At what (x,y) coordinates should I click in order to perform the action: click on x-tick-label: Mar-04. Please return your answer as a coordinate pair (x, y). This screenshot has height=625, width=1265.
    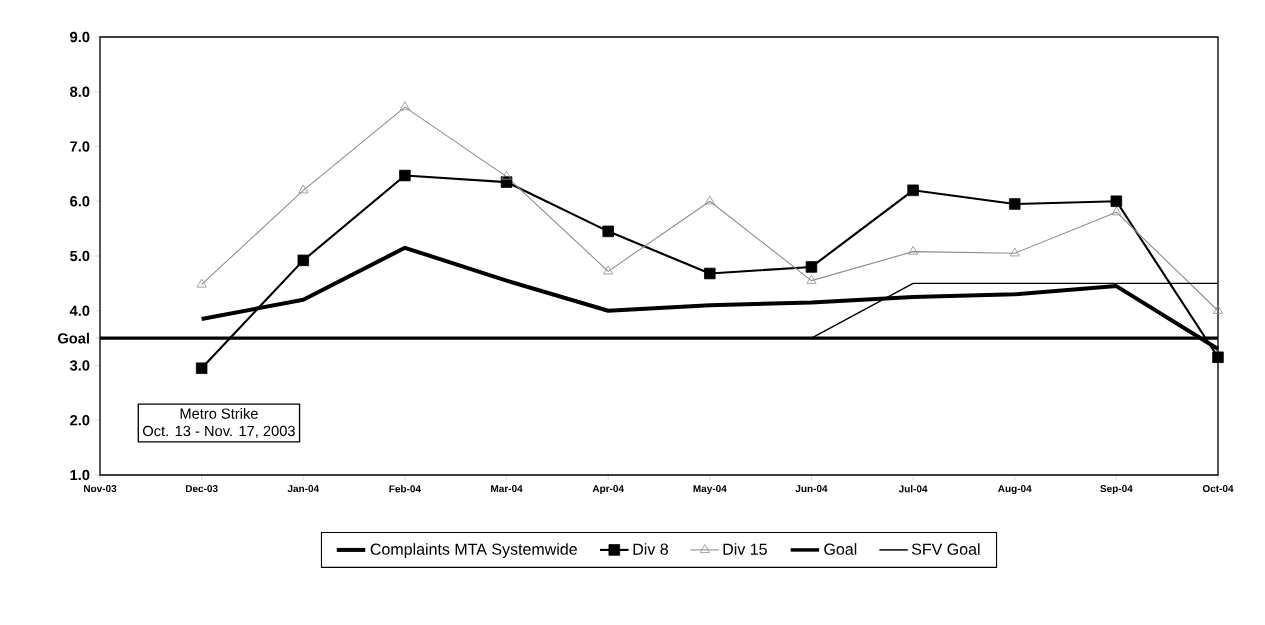
    Looking at the image, I should click on (507, 489).